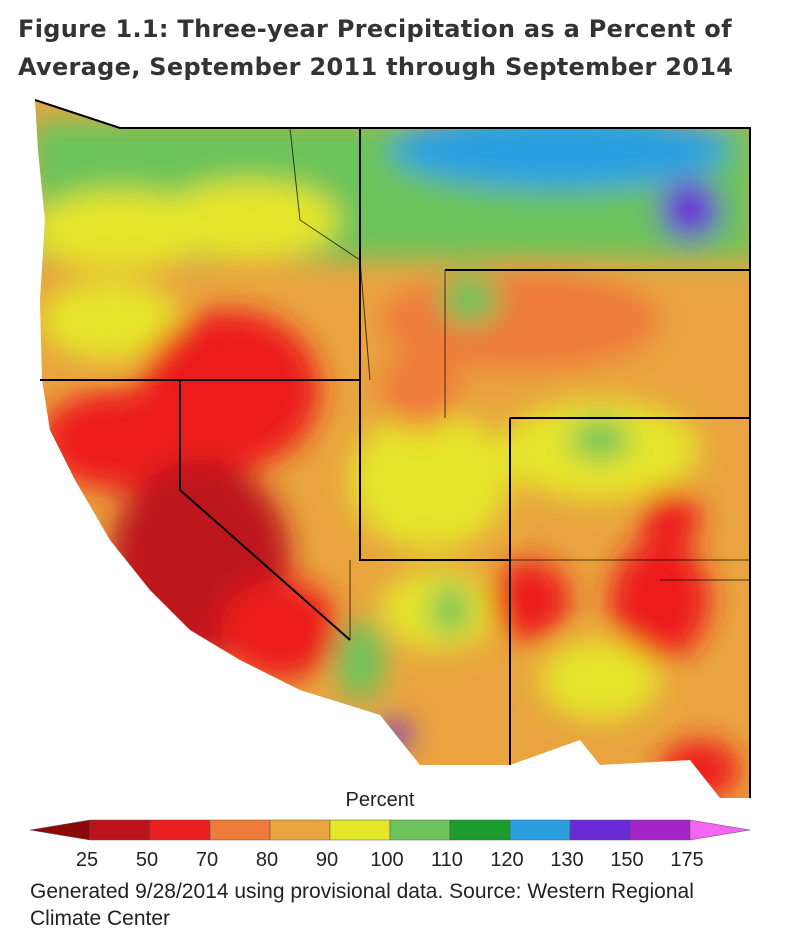  I want to click on legend-tick-label: 120, so click(506, 859).